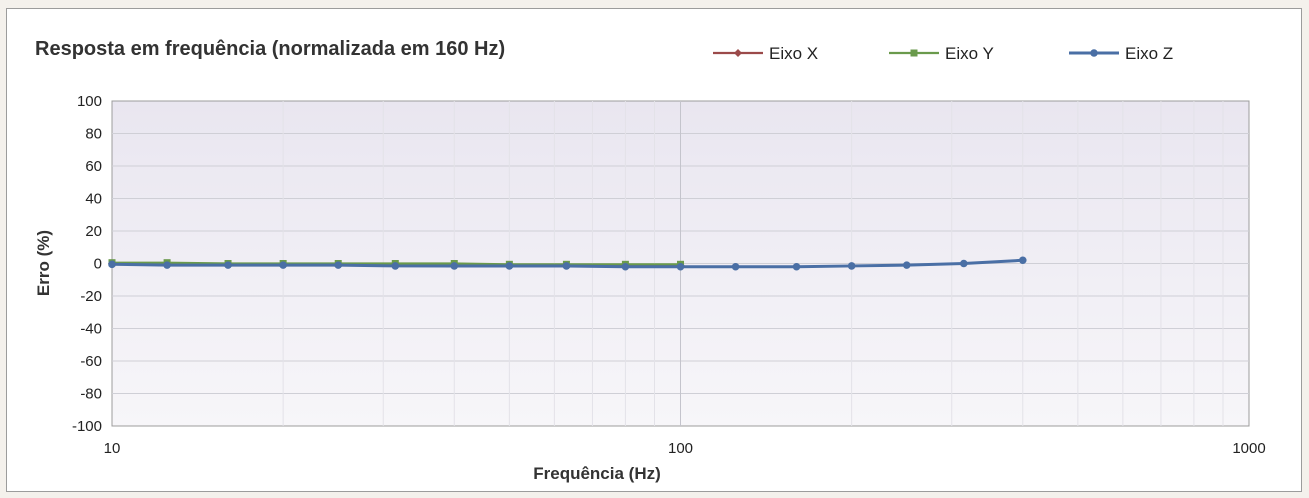 The image size is (1309, 498). I want to click on y-tick-label: 20, so click(93, 231).